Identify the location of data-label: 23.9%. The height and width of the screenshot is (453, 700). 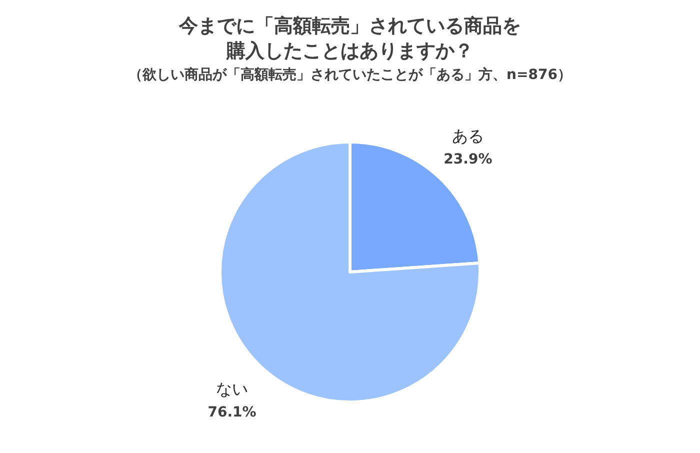
(468, 160).